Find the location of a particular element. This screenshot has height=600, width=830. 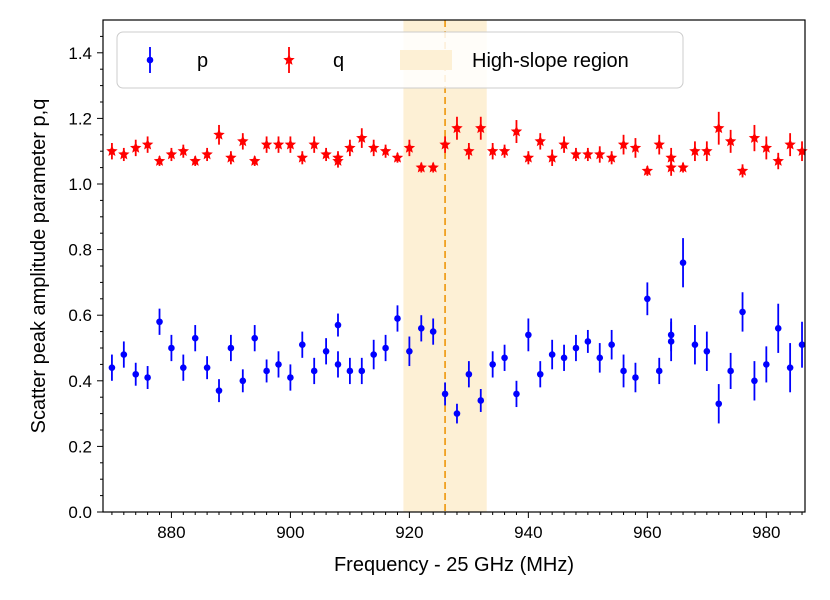

y-tick-label: 1.0 is located at coordinates (80, 184).